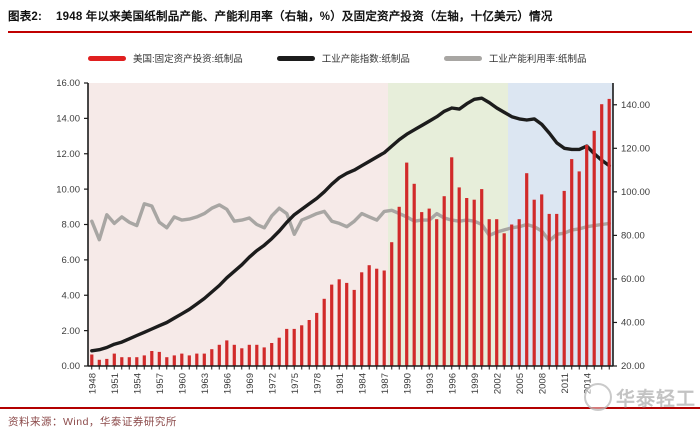  I want to click on legend-item-capacity: 工业产能指数:纸制品, so click(343, 58).